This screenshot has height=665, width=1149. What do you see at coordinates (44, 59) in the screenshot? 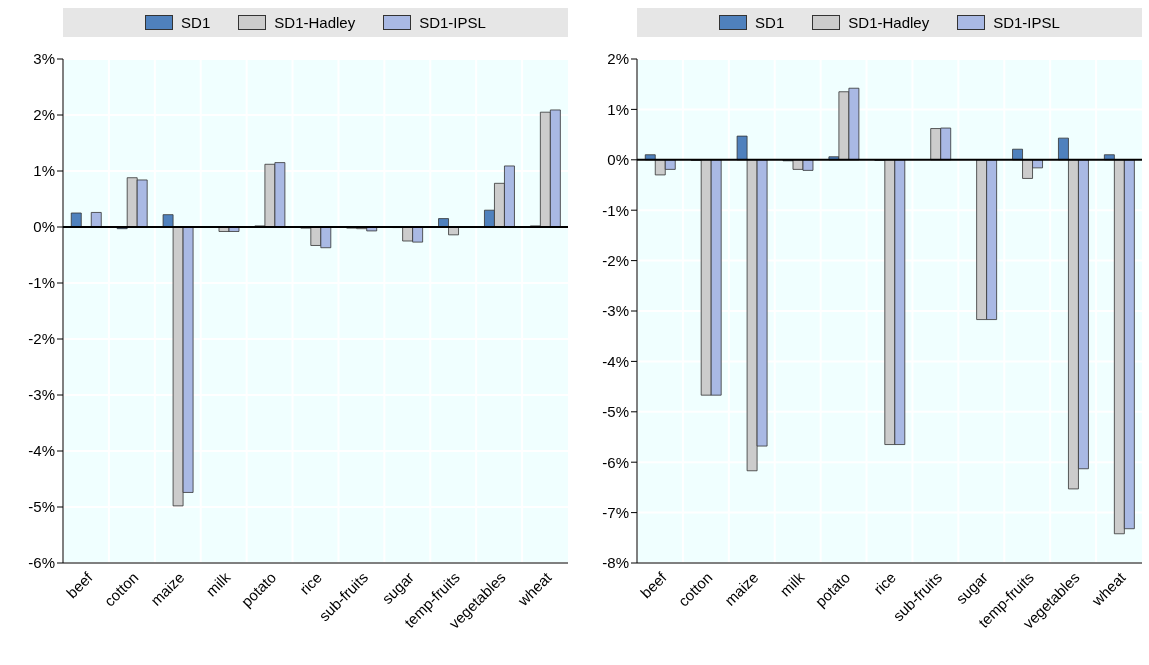
I see `y-tick-label: 3%` at bounding box center [44, 59].